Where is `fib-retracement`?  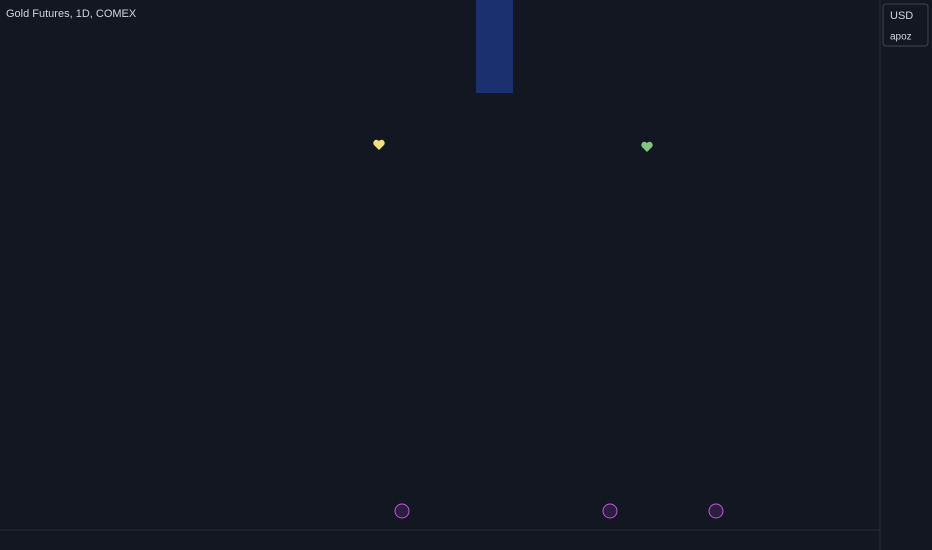
fib-retracement is located at coordinates (494, 46).